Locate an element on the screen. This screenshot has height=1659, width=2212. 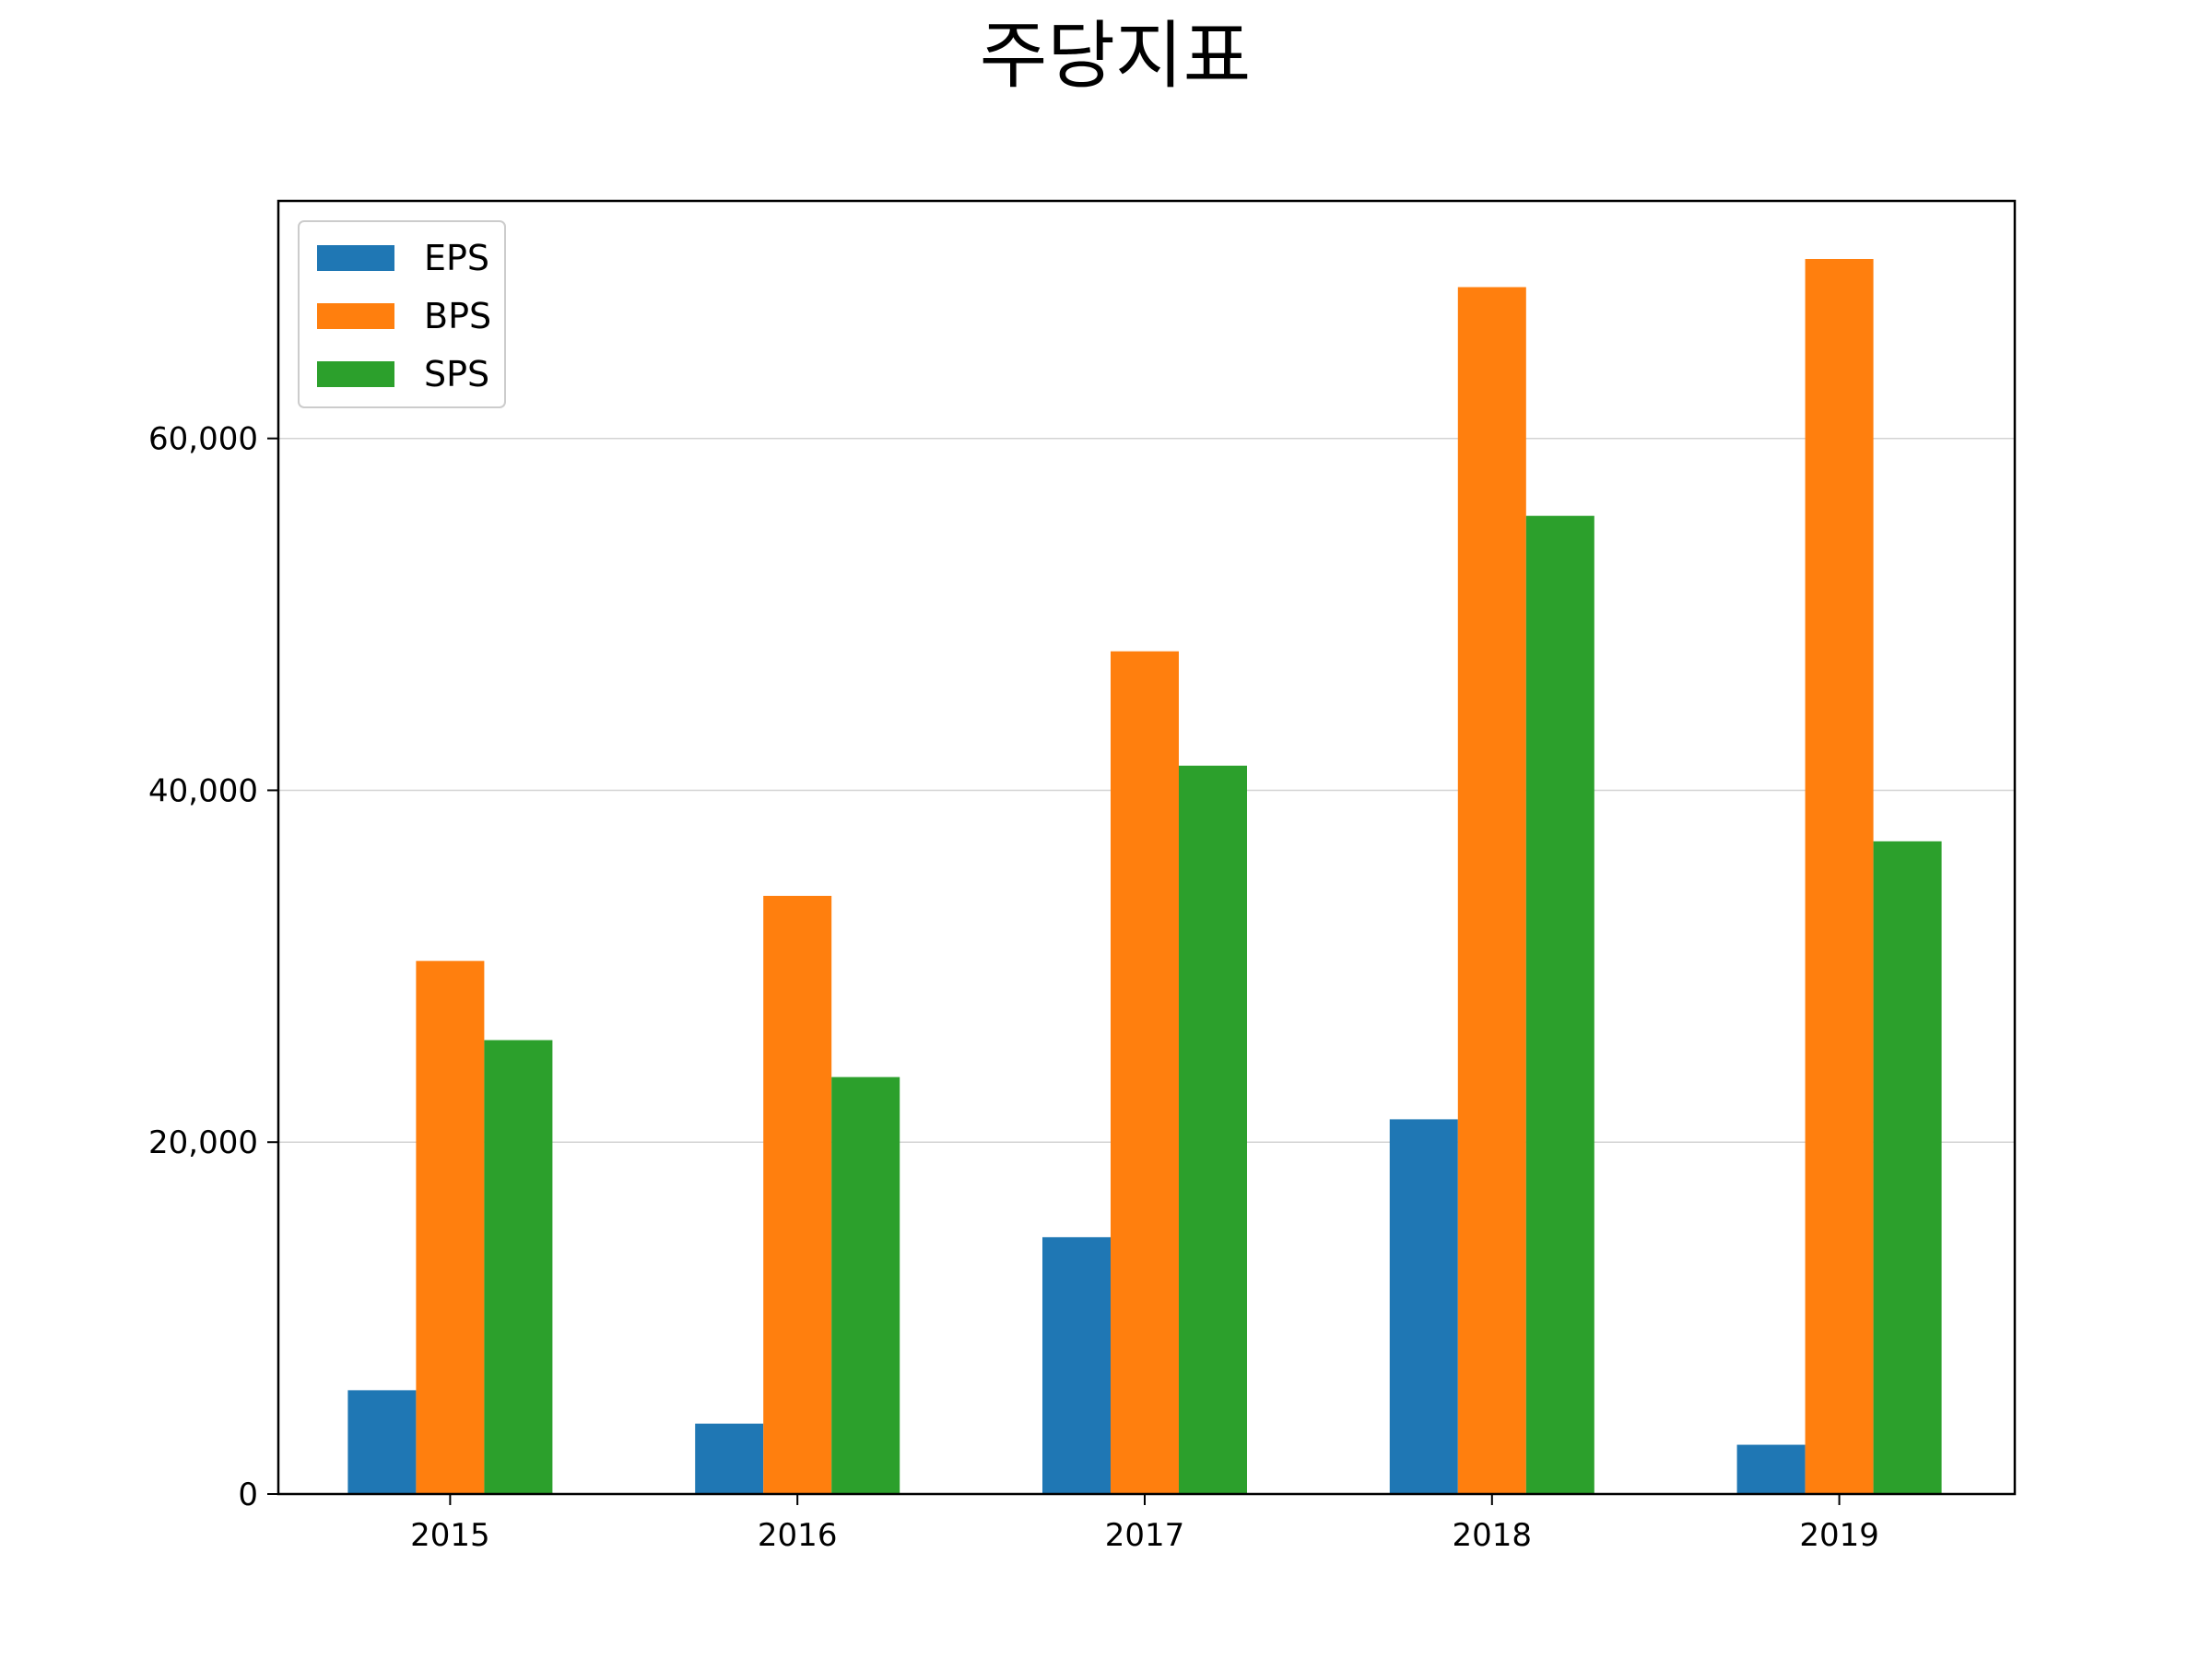
y-tick-label: 40,000 is located at coordinates (203, 790).